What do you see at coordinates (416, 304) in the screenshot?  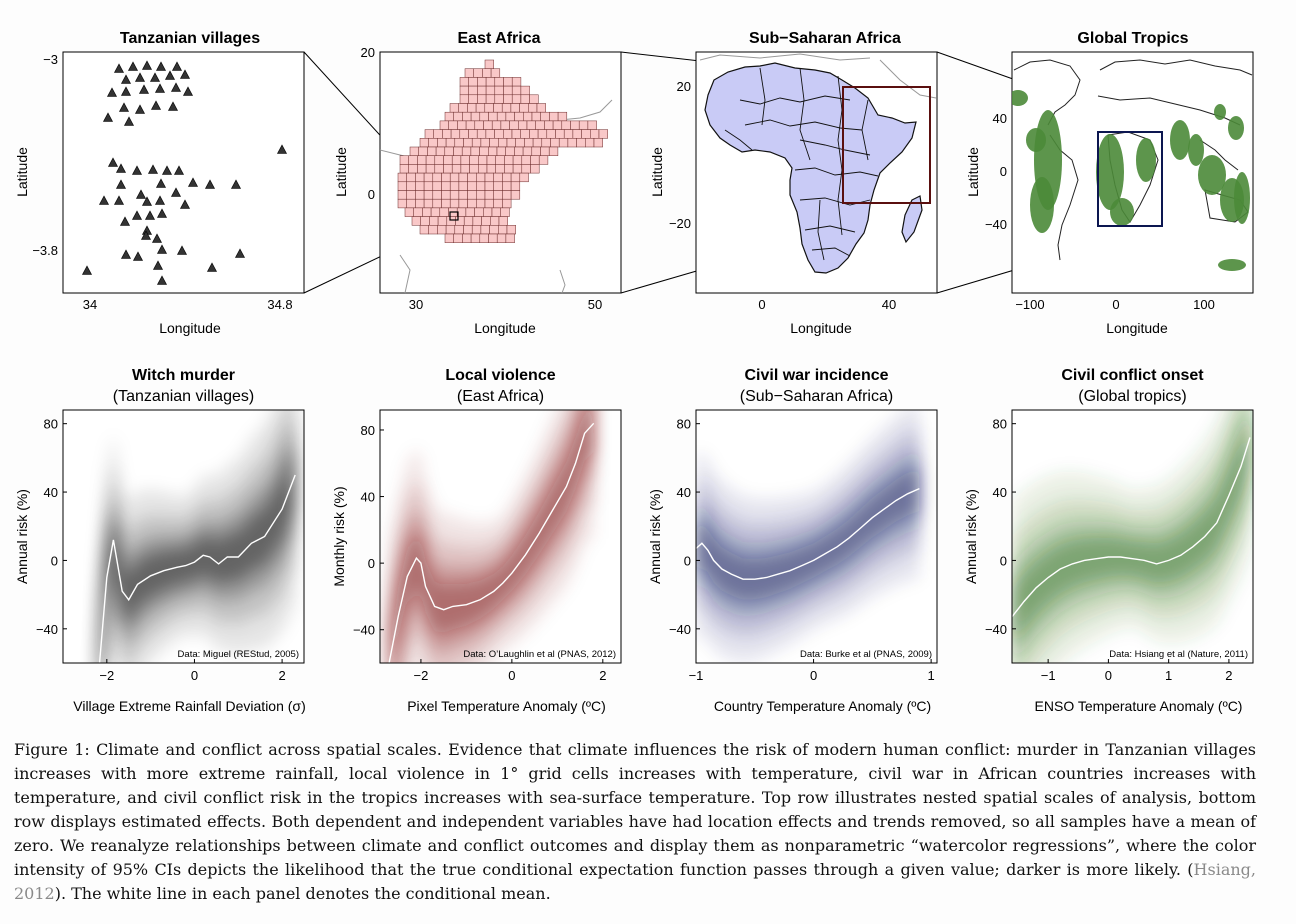 I see `x-tick-label: 30` at bounding box center [416, 304].